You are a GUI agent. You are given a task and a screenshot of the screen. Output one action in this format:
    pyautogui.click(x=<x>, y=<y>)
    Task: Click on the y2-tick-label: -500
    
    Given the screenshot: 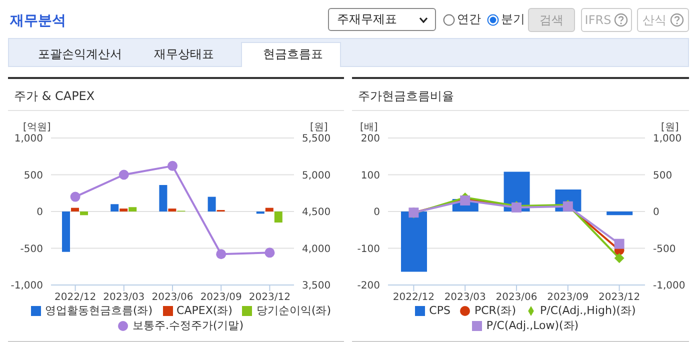 What is the action you would take?
    pyautogui.click(x=664, y=249)
    